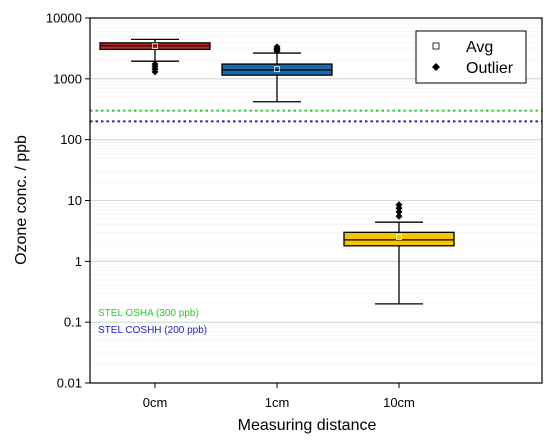  Describe the element at coordinates (490, 68) in the screenshot. I see `legend-outlier-label: Outlier` at that location.